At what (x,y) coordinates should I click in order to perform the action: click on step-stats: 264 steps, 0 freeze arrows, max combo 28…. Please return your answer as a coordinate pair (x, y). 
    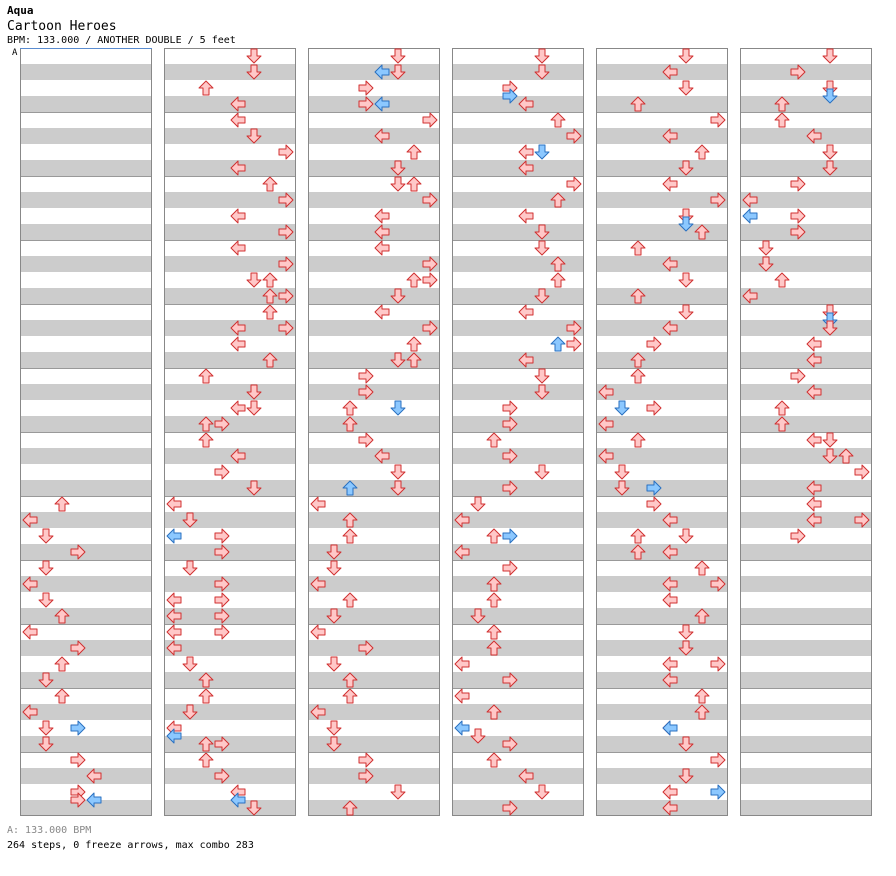
    Looking at the image, I should click on (130, 845).